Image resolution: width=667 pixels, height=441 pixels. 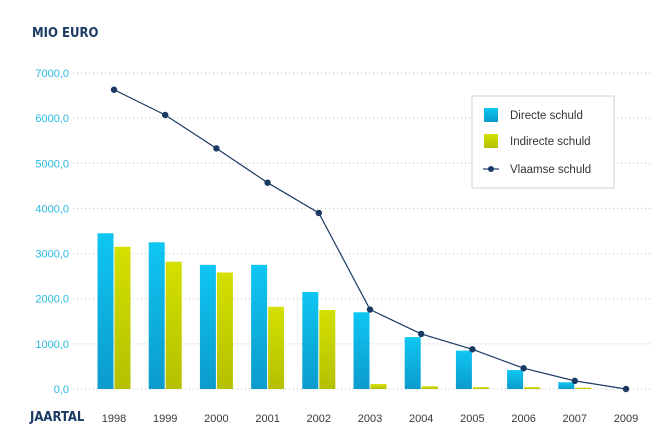 What do you see at coordinates (546, 116) in the screenshot?
I see `legend-label-directe: Directe schuld` at bounding box center [546, 116].